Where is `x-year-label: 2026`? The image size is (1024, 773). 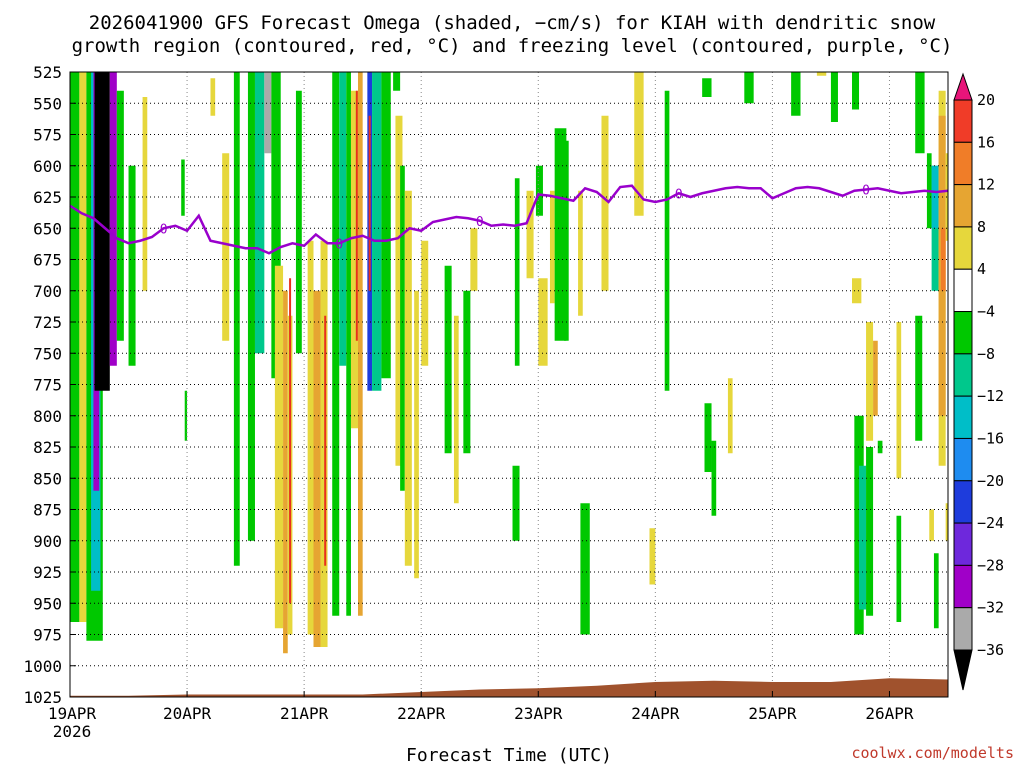
x-year-label: 2026 is located at coordinates (72, 731).